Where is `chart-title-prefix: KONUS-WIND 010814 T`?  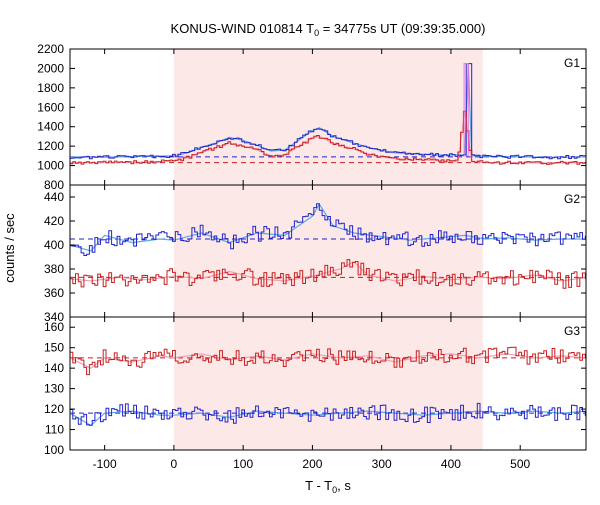
chart-title-prefix: KONUS-WIND 010814 T is located at coordinates (243, 28).